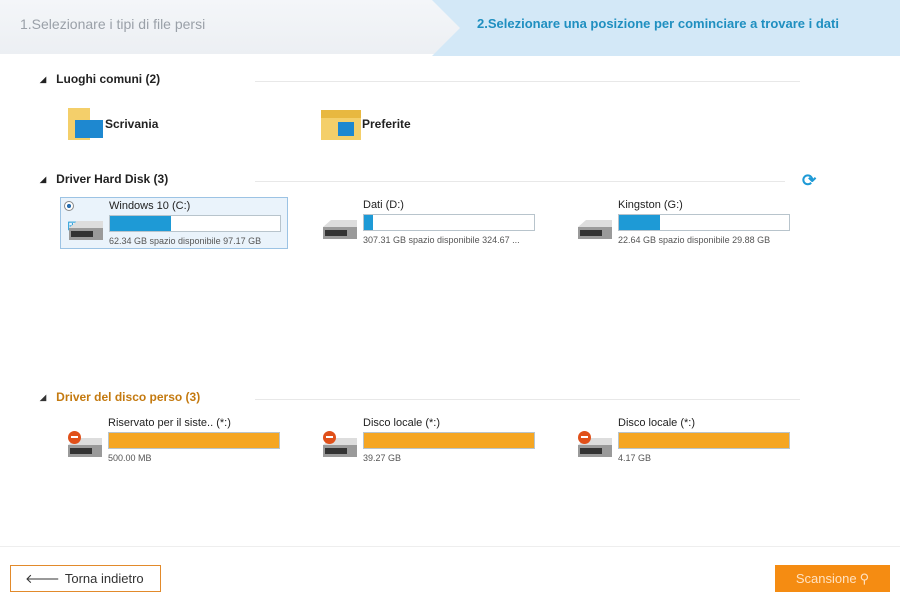  What do you see at coordinates (169, 423) in the screenshot?
I see `drive-name: Riservato per il siste.. (*:)` at bounding box center [169, 423].